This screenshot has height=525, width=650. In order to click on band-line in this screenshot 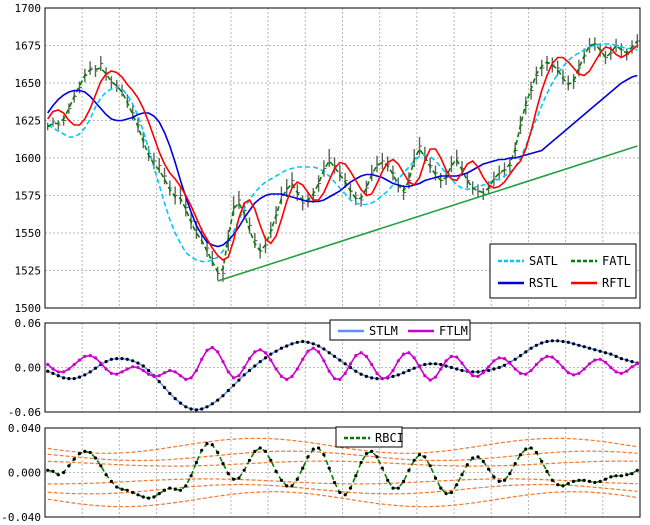, I will do `click(342, 489)`.